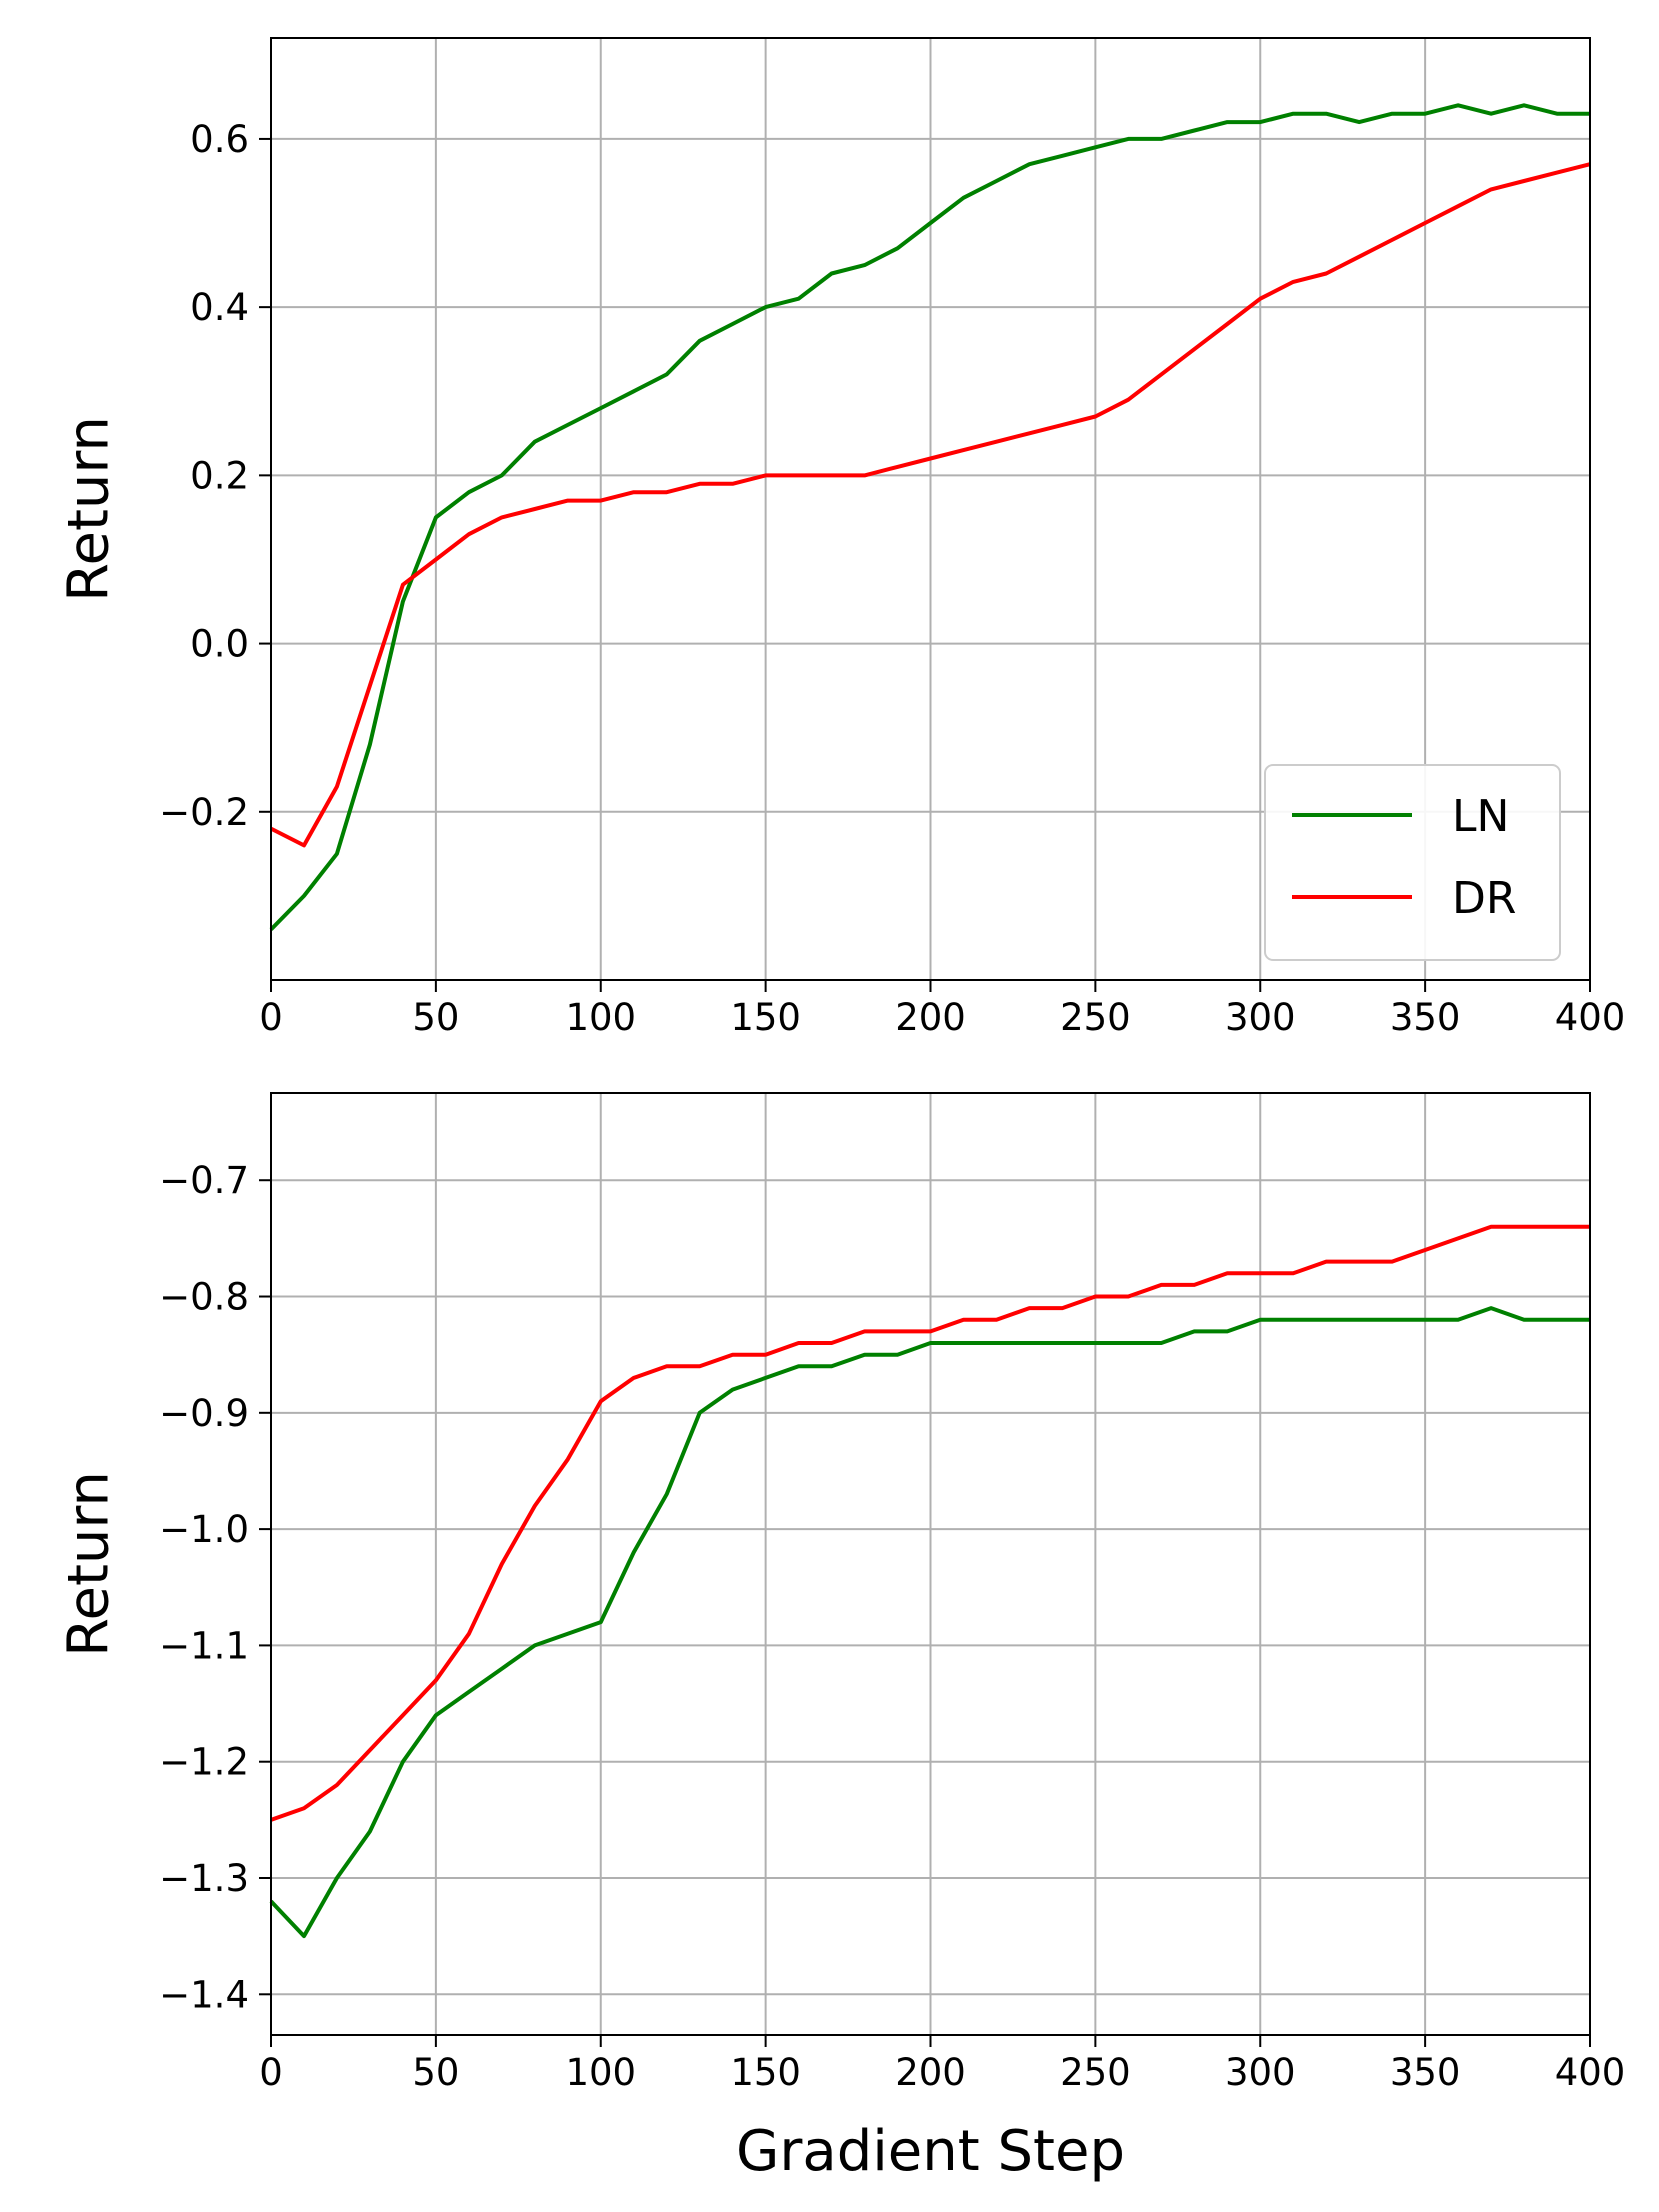 This screenshot has height=2212, width=1659. What do you see at coordinates (89, 1564) in the screenshot?
I see `bottom-y-axis-label: Return` at bounding box center [89, 1564].